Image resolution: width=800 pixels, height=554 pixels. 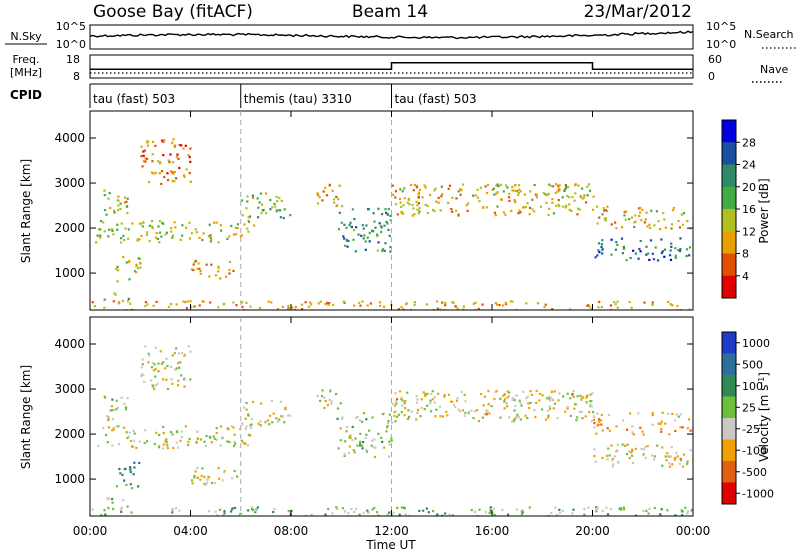 What do you see at coordinates (711, 76) in the screenshot?
I see `nave-tick-bottom: 0` at bounding box center [711, 76].